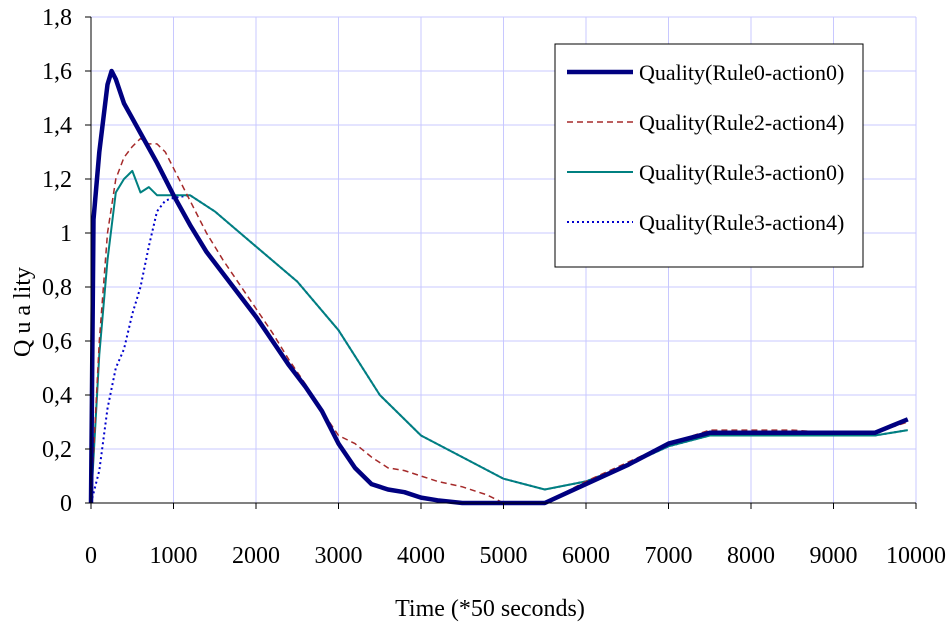 The width and height of the screenshot is (951, 632). I want to click on y-tick-label: 1,4, so click(57, 126).